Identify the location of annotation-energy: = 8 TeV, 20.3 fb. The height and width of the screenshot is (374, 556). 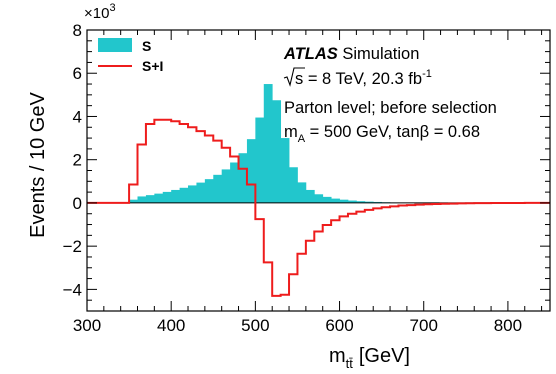
(362, 79).